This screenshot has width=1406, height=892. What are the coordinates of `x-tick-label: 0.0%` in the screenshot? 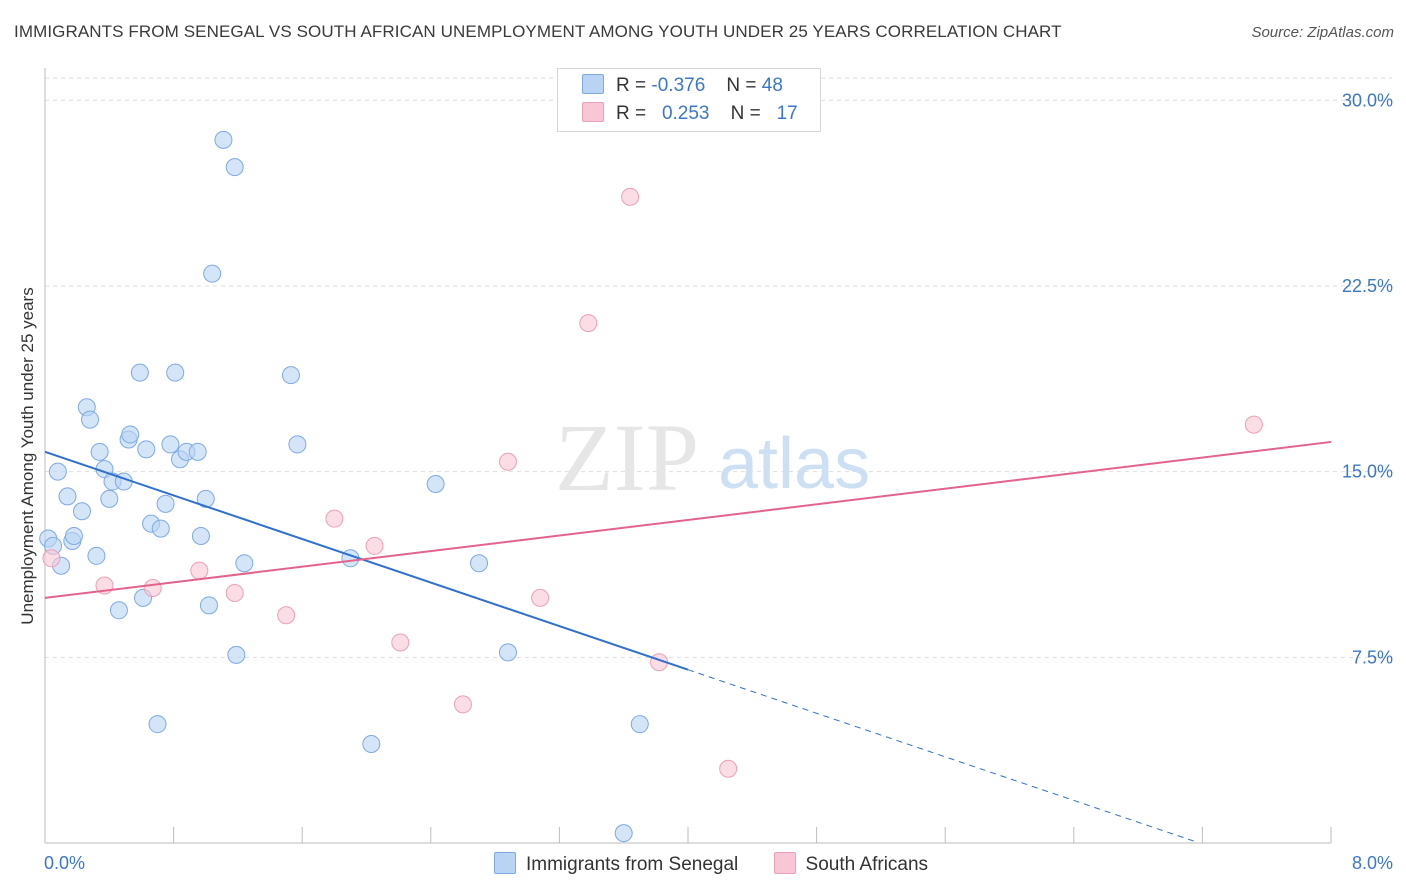 It's located at (64, 863).